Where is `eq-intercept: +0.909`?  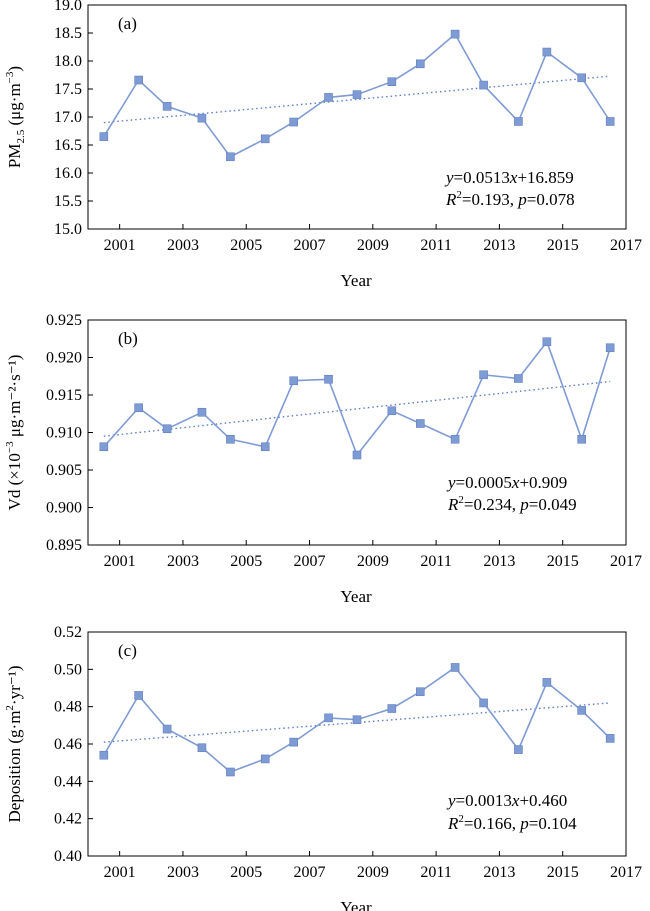
eq-intercept: +0.909 is located at coordinates (543, 482).